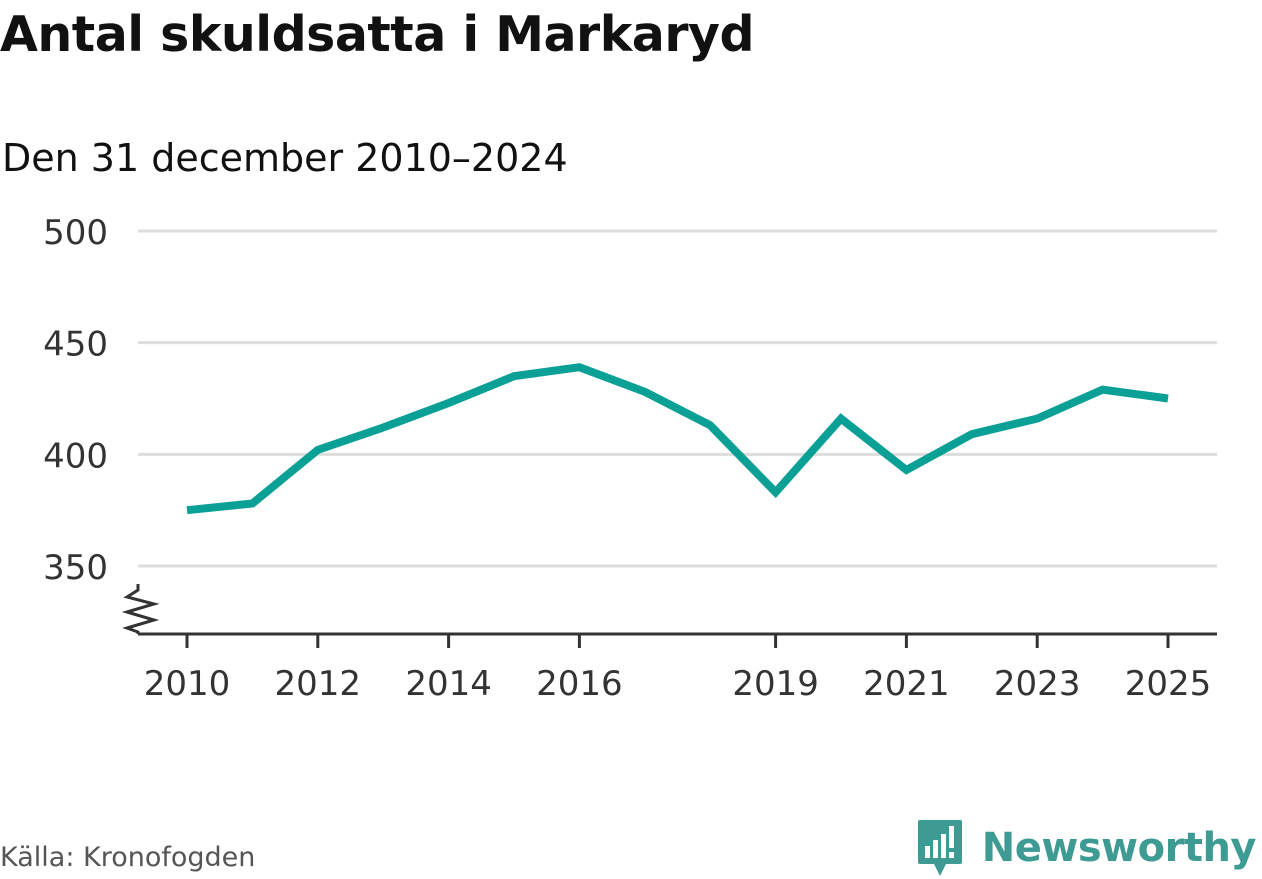  What do you see at coordinates (128, 857) in the screenshot?
I see `source-note: Källa: Kronofogden` at bounding box center [128, 857].